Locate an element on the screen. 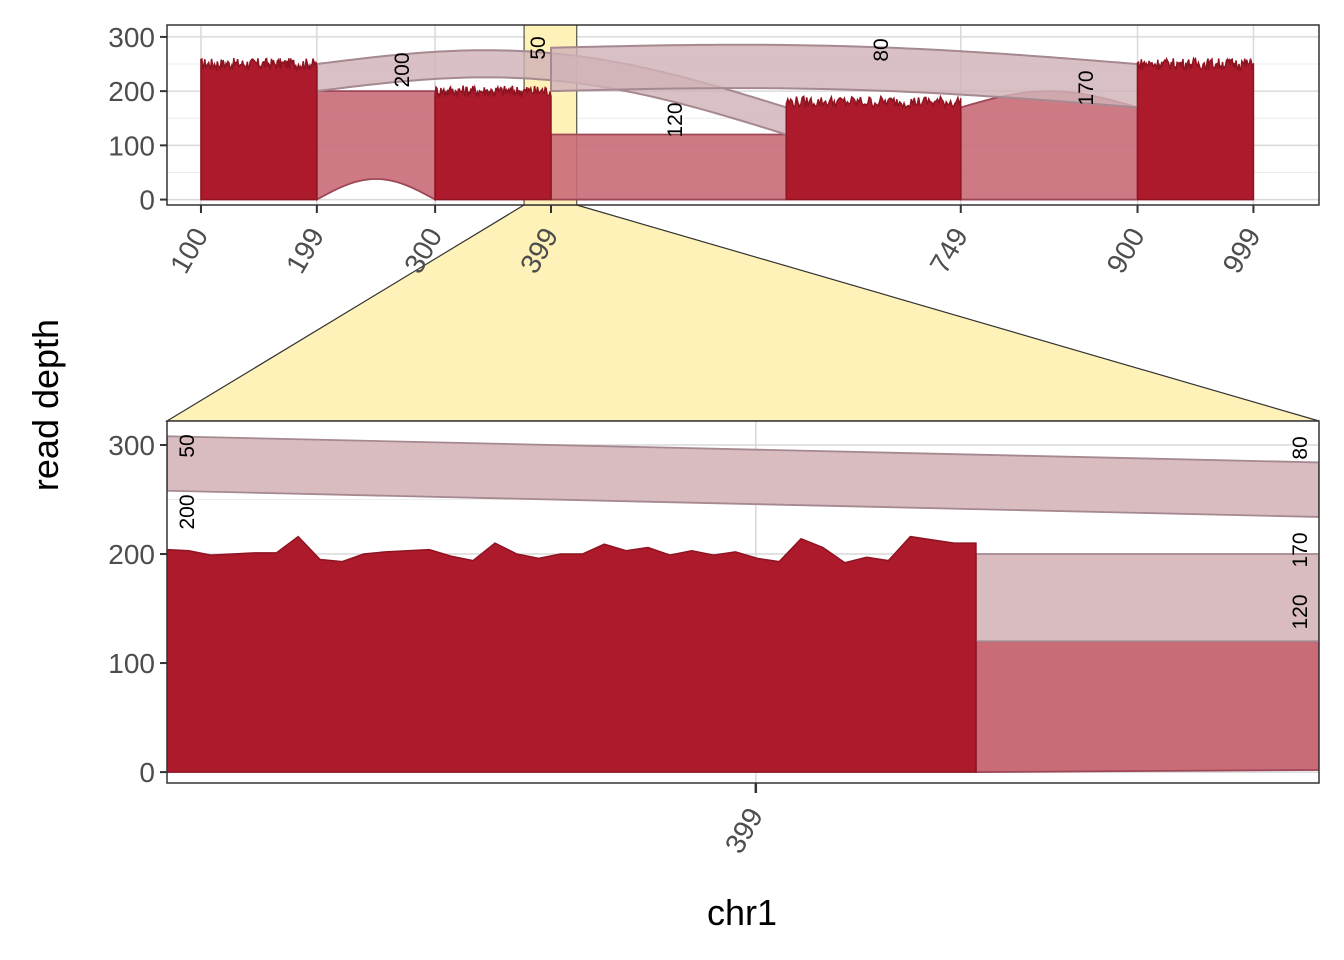  x-axis-title: chr1 is located at coordinates (742, 912).